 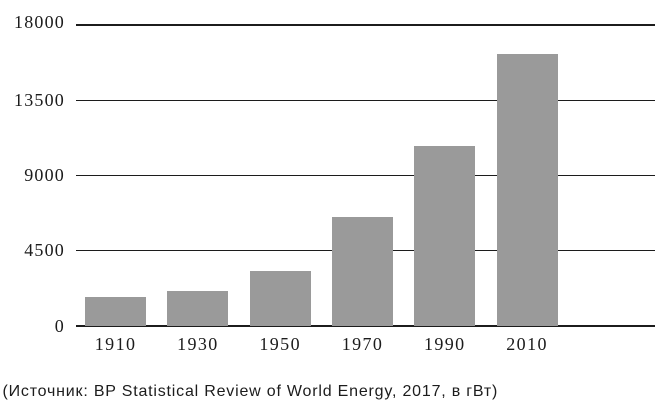 I want to click on bar-1990, so click(x=445, y=236).